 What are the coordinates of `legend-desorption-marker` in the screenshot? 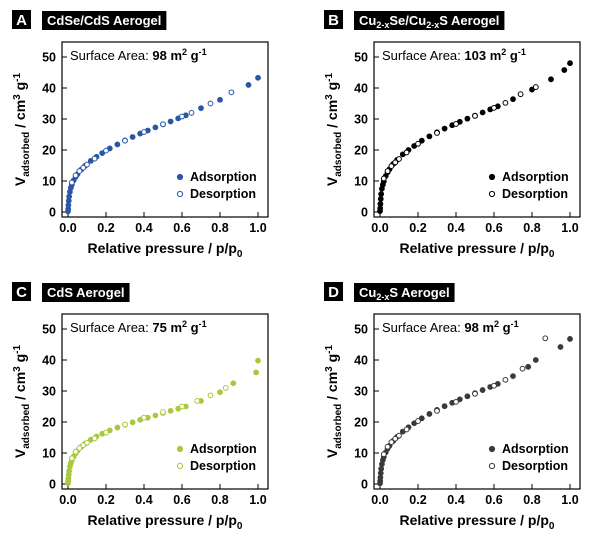 It's located at (492, 194).